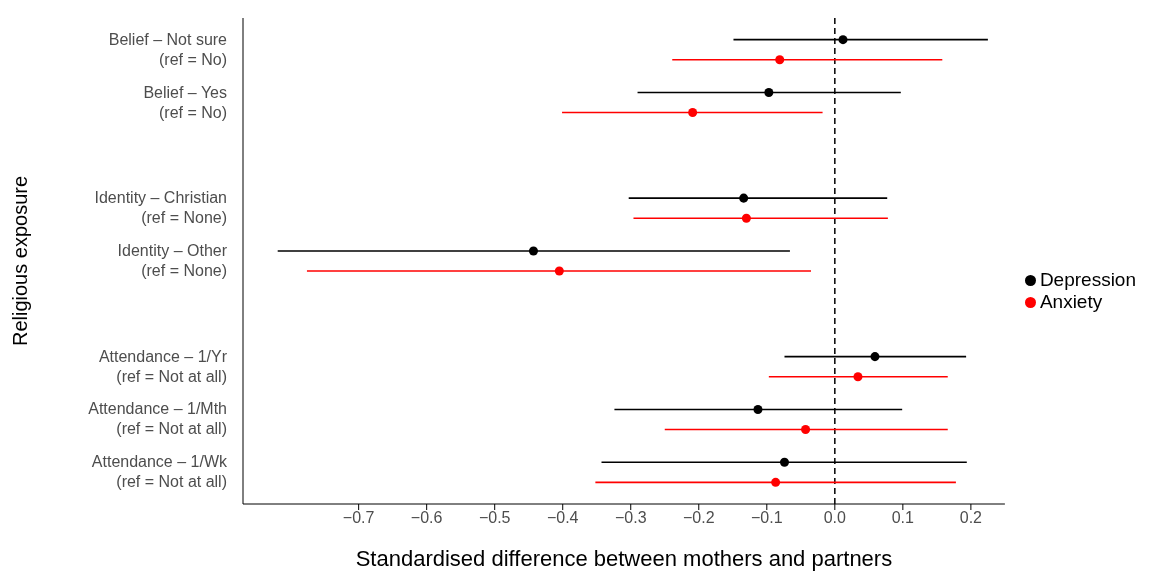  Describe the element at coordinates (168, 49) in the screenshot. I see `y-tick-label: Belief – Not sure (ref = No)` at that location.